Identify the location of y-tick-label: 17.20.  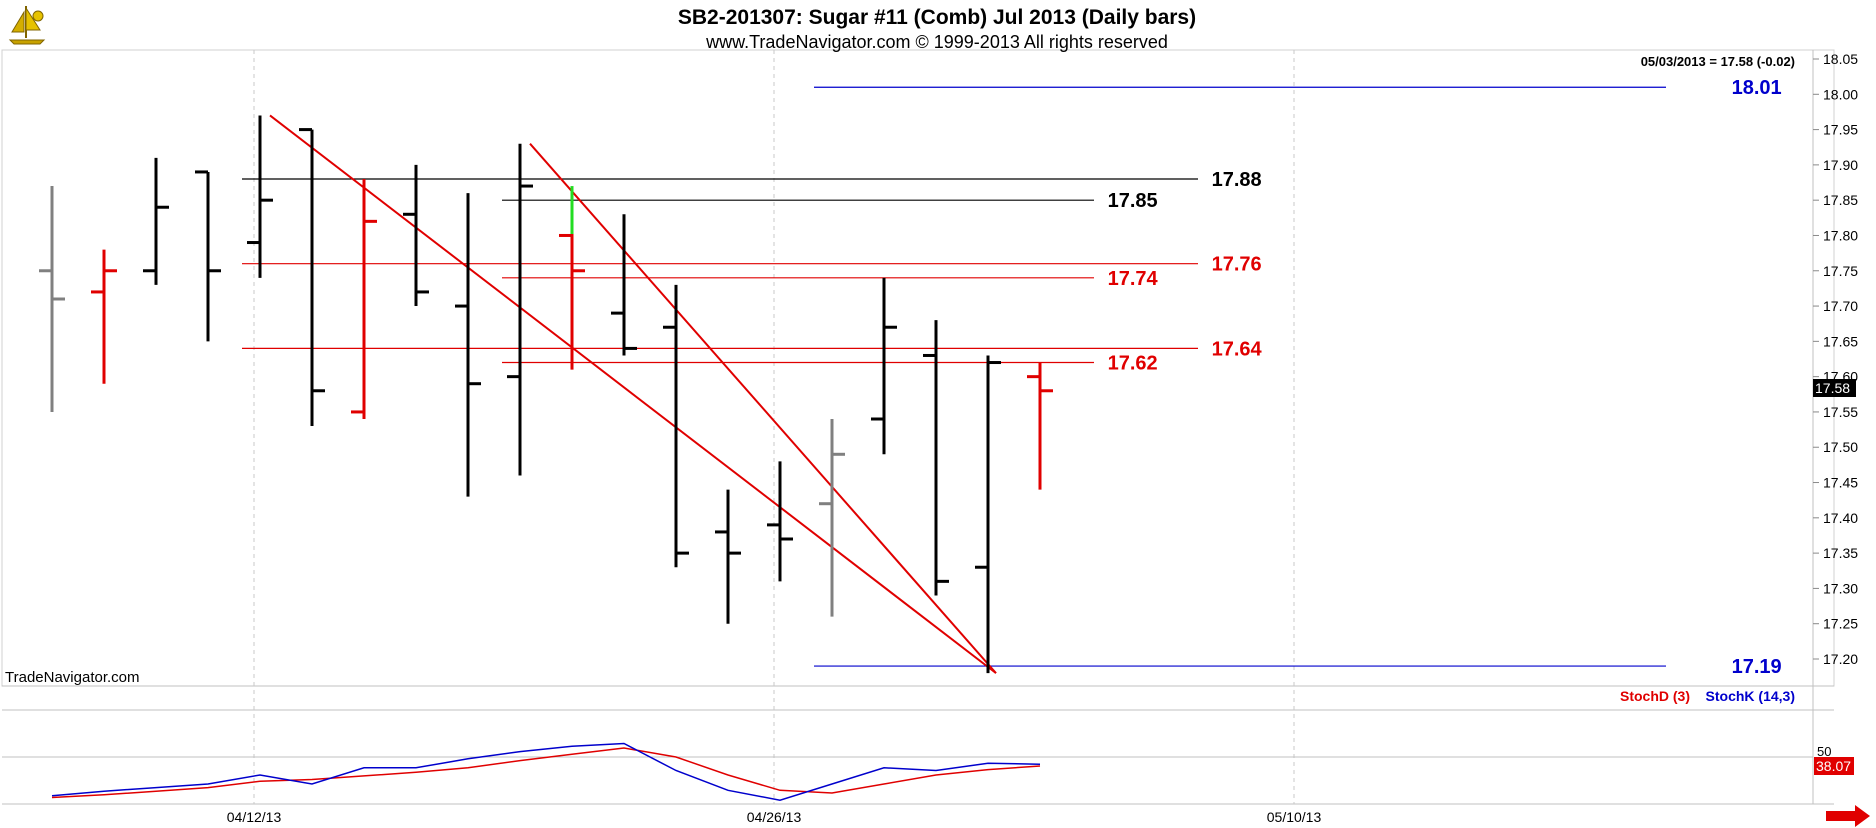
(1840, 659).